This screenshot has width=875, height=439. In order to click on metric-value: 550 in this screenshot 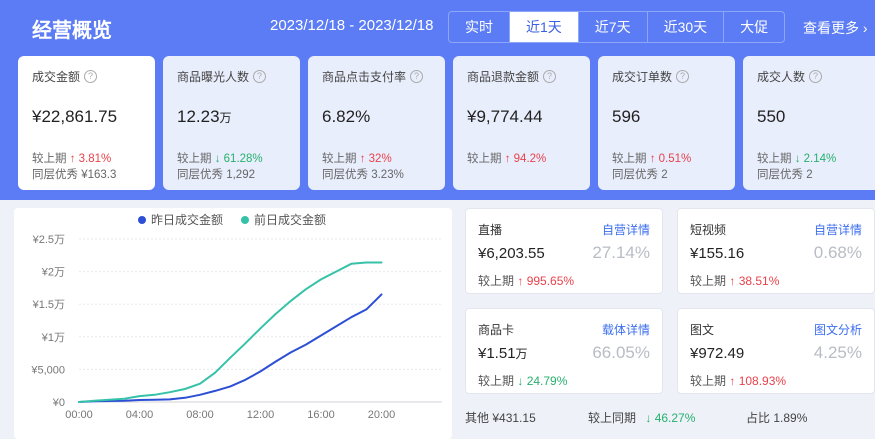, I will do `click(771, 116)`.